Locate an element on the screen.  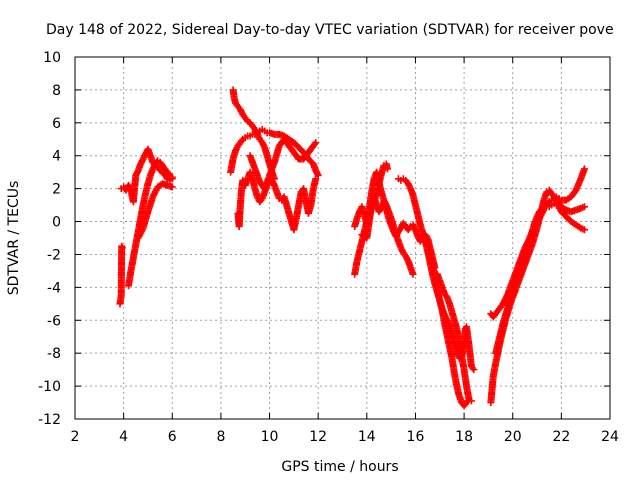
x-tick-label: 10 is located at coordinates (270, 437).